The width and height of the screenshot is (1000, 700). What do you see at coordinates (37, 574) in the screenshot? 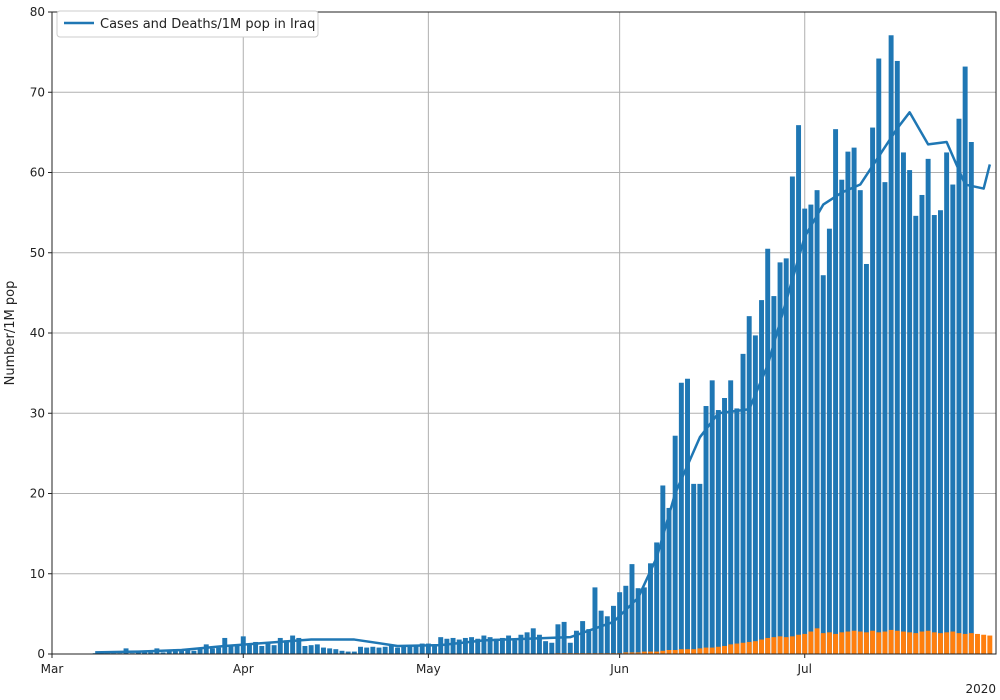
I see `y-tick-label: 10` at bounding box center [37, 574].